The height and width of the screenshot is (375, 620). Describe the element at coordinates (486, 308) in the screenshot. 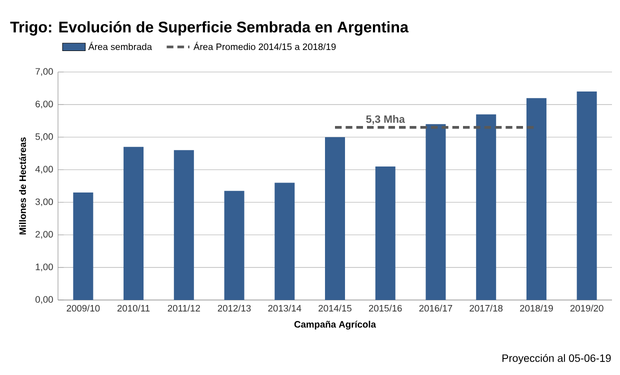

I see `x-tick-label: 2017/18` at that location.